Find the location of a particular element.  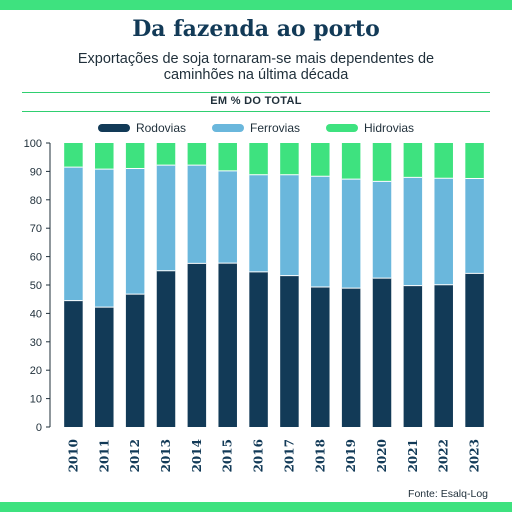

bar-hidrovias-2011 is located at coordinates (104, 156).